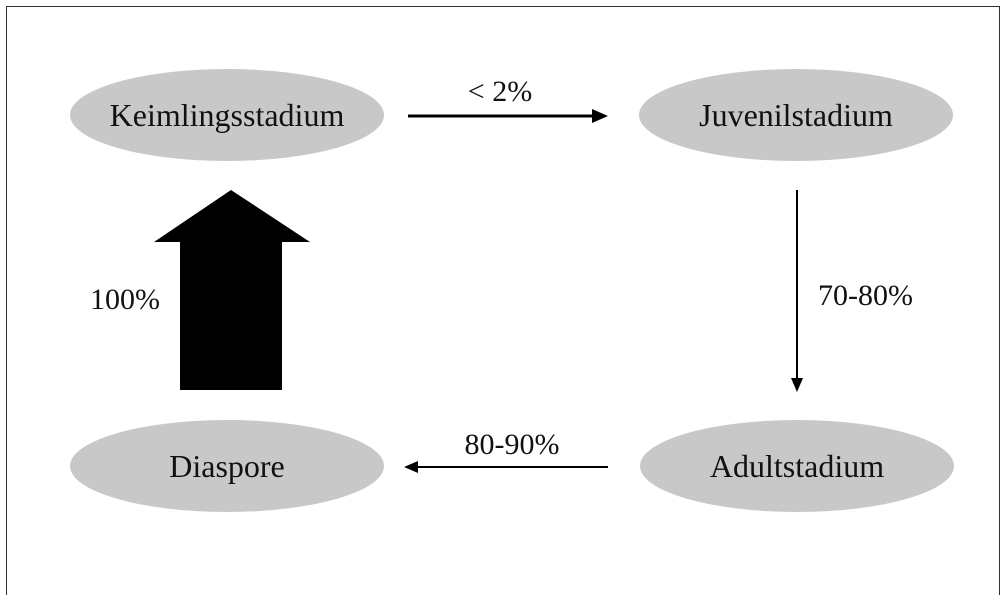 The height and width of the screenshot is (595, 1006). What do you see at coordinates (125, 299) in the screenshot?
I see `transition-diaspore-keimling-label: 100%` at bounding box center [125, 299].